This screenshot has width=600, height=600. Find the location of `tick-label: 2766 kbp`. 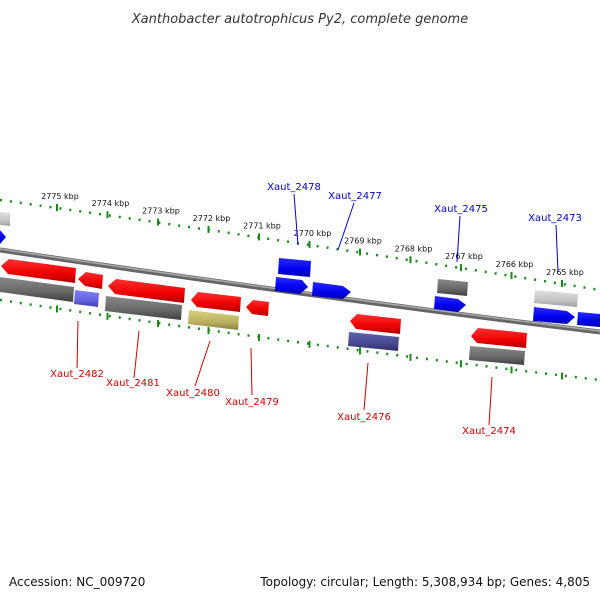

tick-label: 2766 kbp is located at coordinates (515, 264).